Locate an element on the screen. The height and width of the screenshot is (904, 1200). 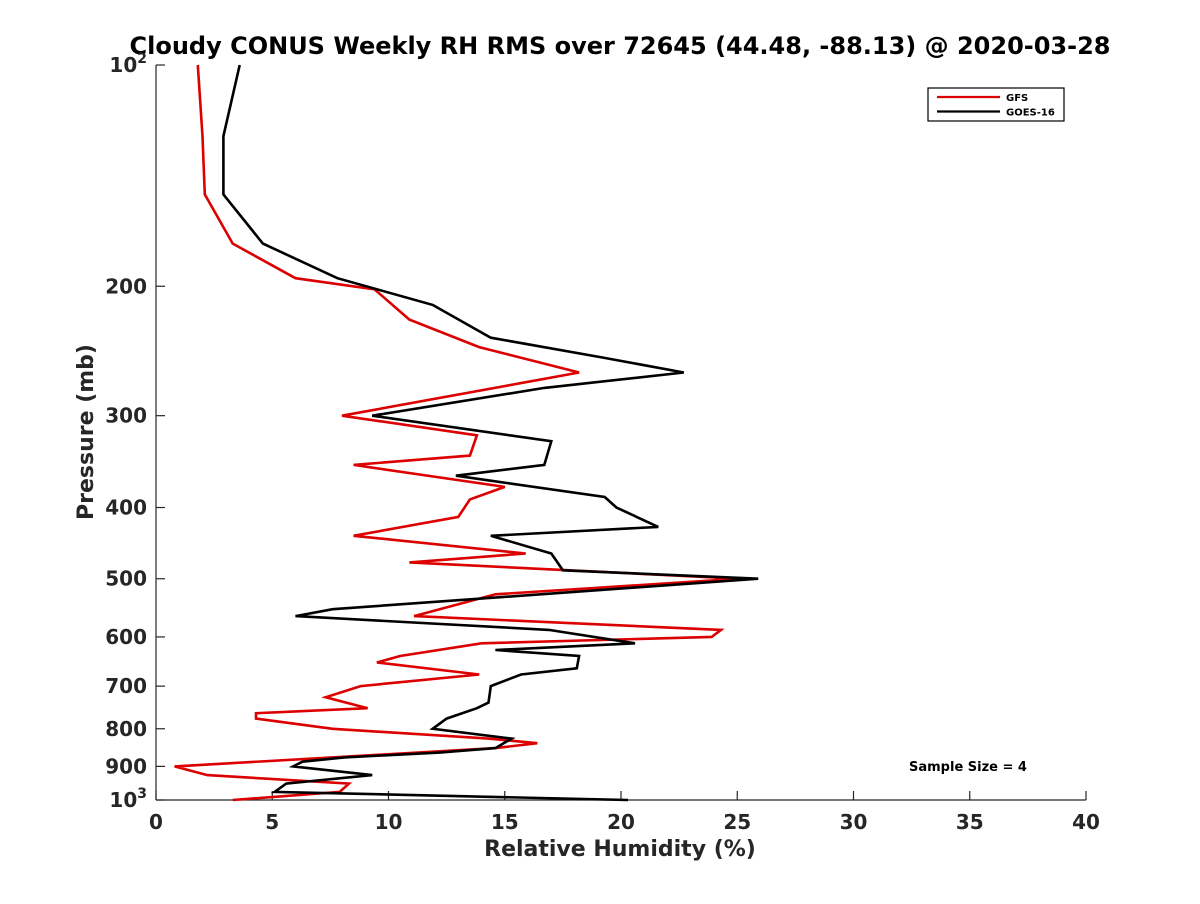
sample-size-annotation: Sample Size = 4 is located at coordinates (968, 767).